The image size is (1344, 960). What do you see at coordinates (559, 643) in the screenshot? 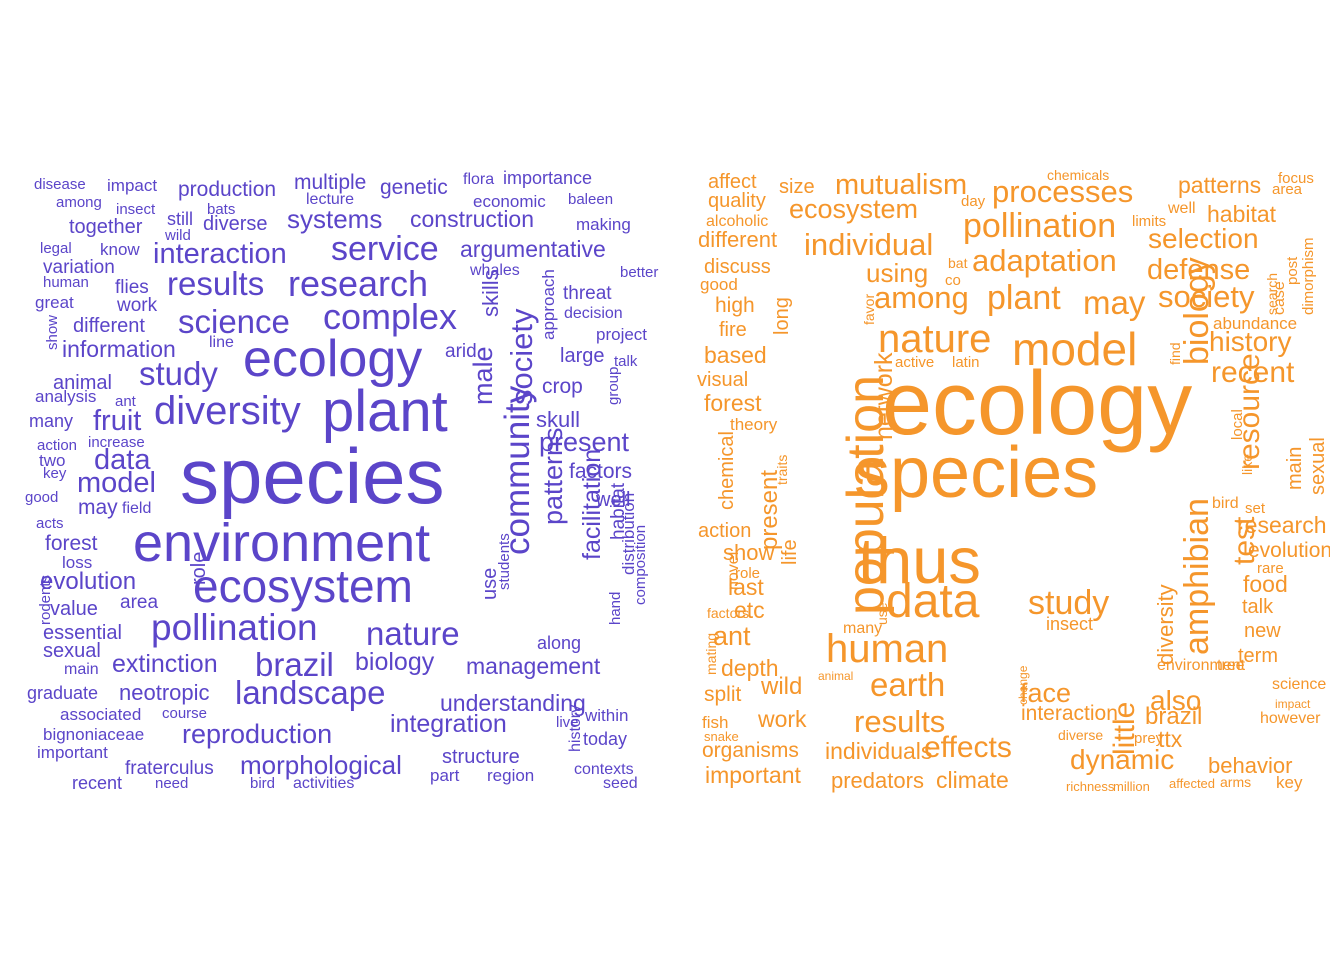
I see `left-word-along: along` at bounding box center [559, 643].